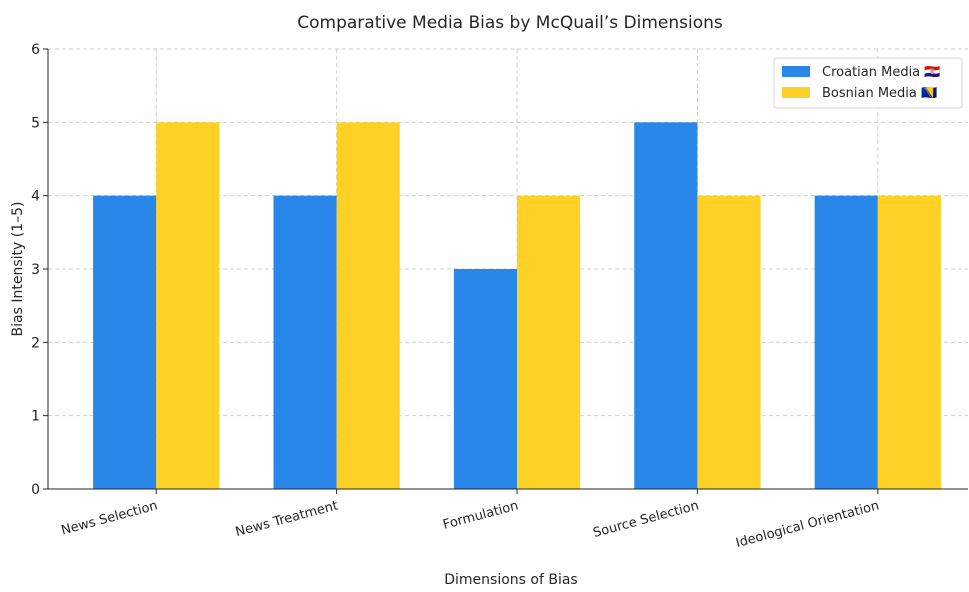 This screenshot has height=592, width=969. I want to click on y-axis-label: Bias Intensity (1–5), so click(18, 269).